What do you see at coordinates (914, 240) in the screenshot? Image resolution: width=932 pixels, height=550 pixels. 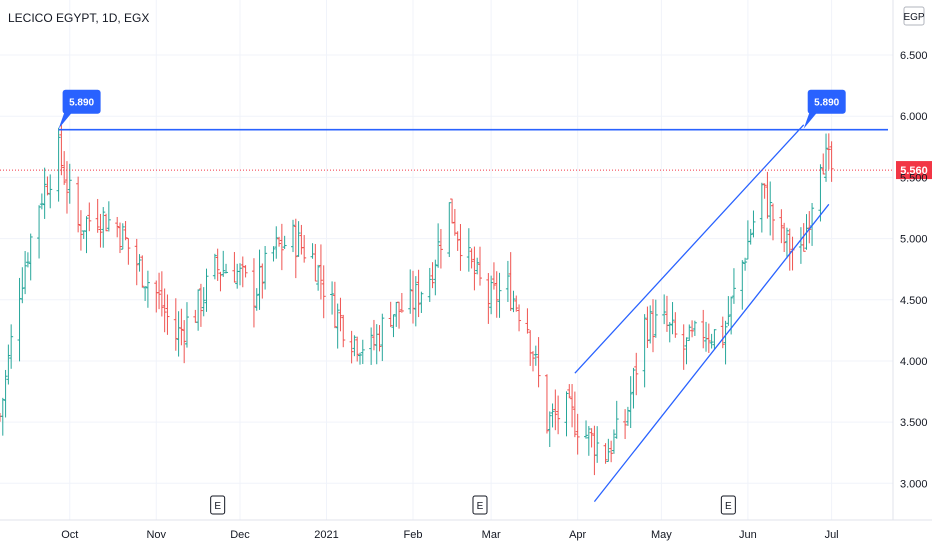 I see `y-tick-label: 5.000` at bounding box center [914, 240].